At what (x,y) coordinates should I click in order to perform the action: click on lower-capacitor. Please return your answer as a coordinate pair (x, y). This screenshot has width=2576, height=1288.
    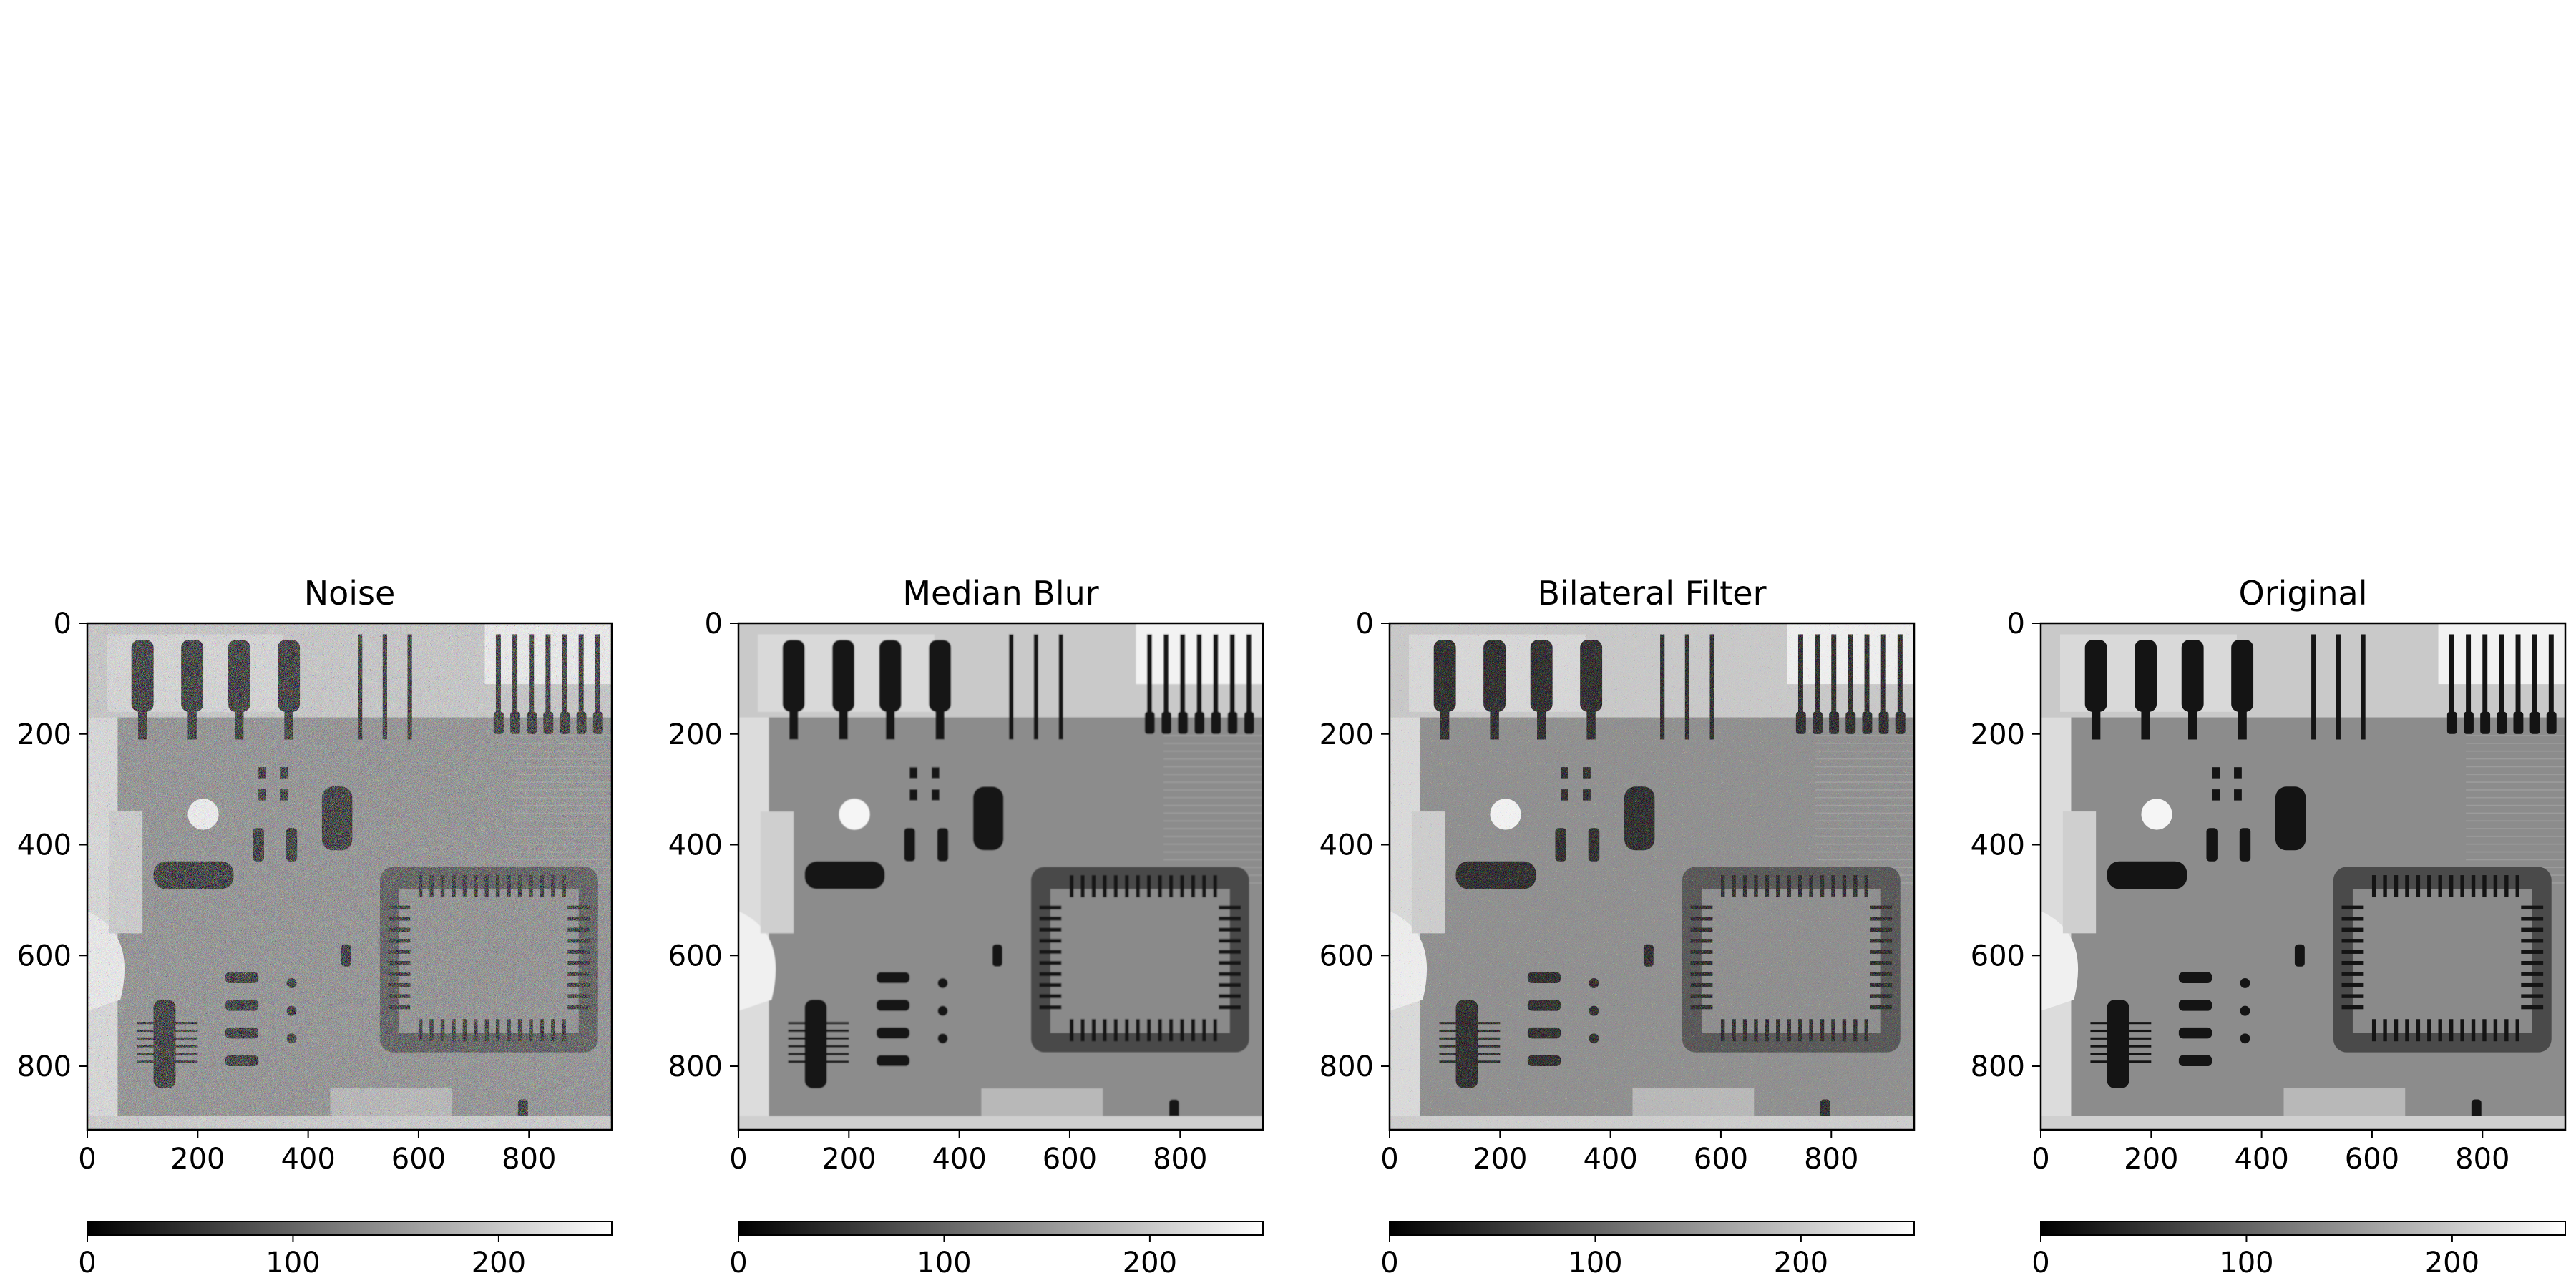
    Looking at the image, I should click on (1466, 1044).